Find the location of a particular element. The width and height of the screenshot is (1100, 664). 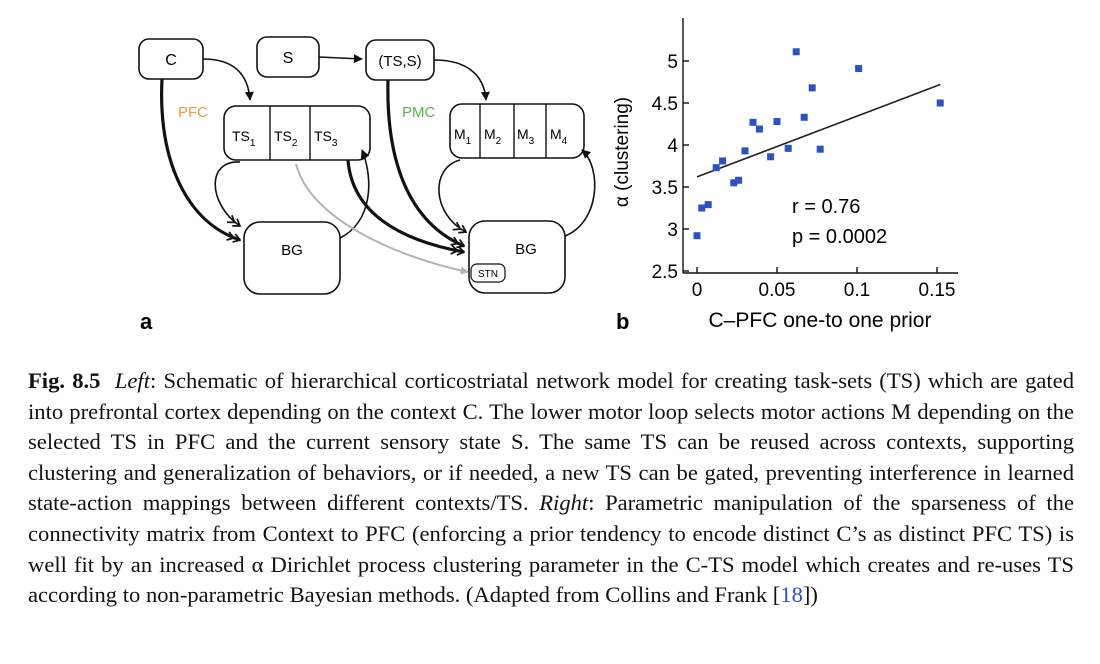

ts2-to-stn-path is located at coordinates (382, 219).